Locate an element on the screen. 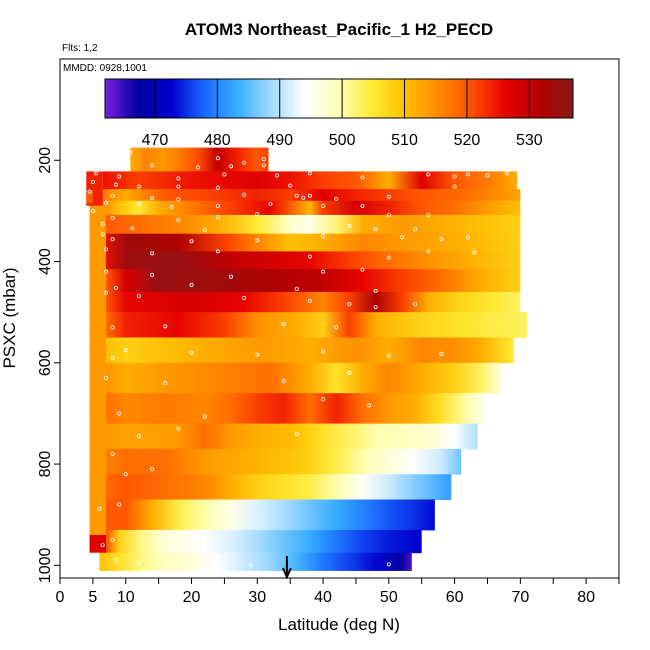 This screenshot has width=650, height=650. chart-title: ATOM3 Northeast_Pacific_1 H2_PECD is located at coordinates (339, 29).